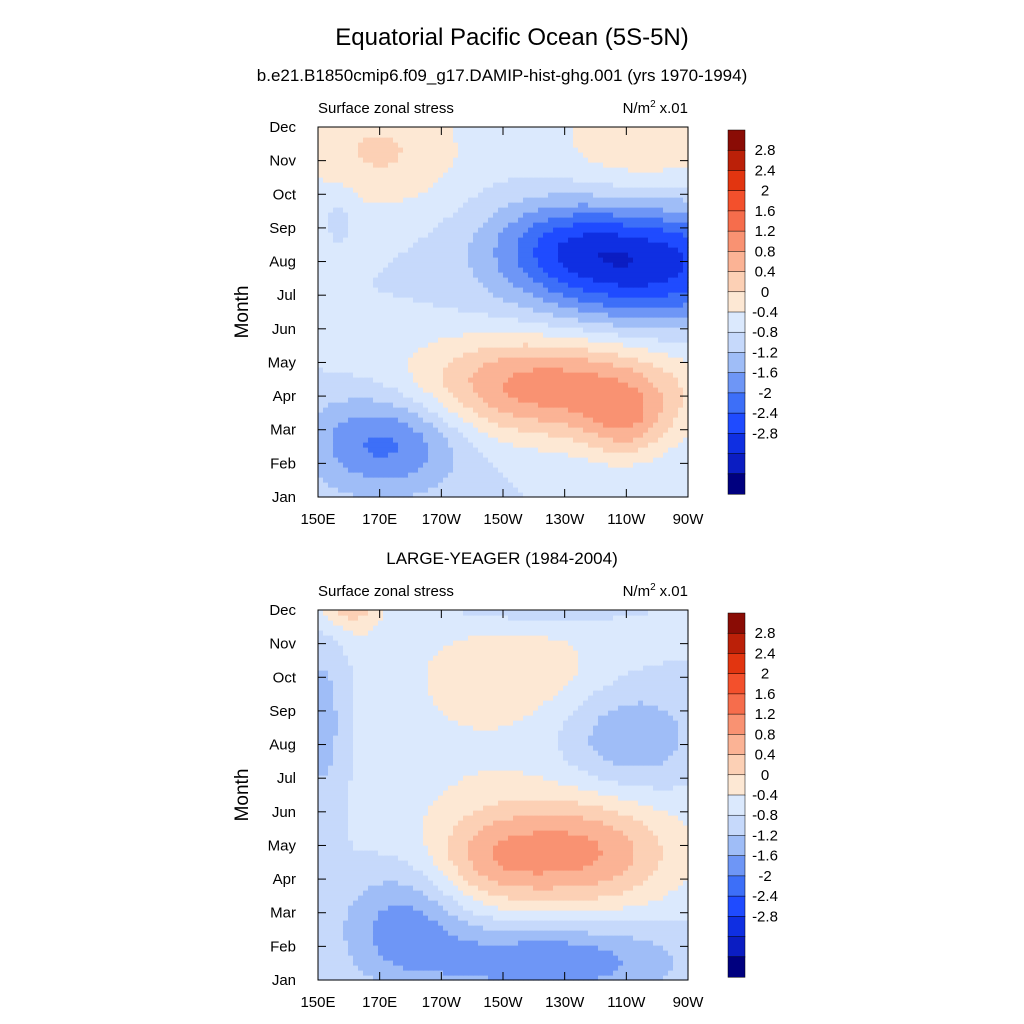  What do you see at coordinates (386, 108) in the screenshot?
I see `panel-1-left-label: Surface zonal stress` at bounding box center [386, 108].